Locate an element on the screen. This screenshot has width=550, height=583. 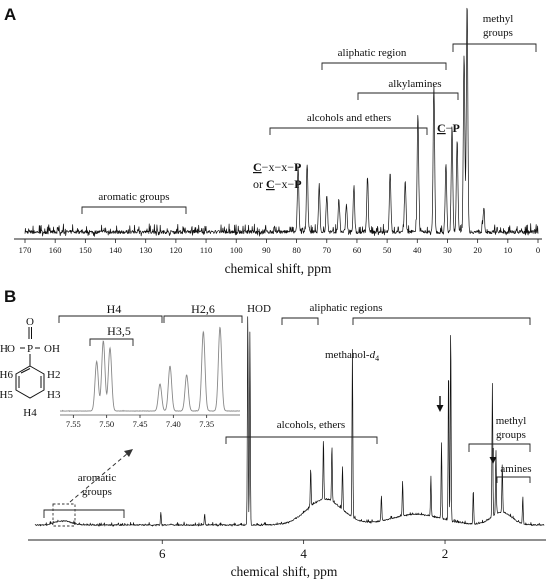
atom-o-double: O is located at coordinates (30, 322).